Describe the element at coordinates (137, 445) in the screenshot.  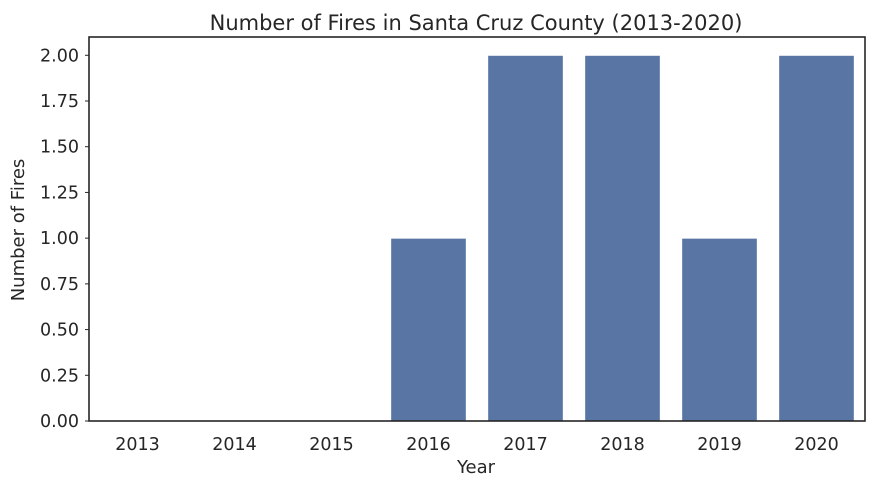
I see `x-tick-label: 2013` at that location.